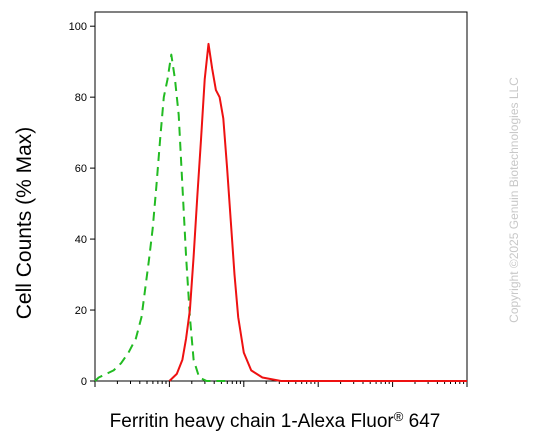  What do you see at coordinates (421, 421) in the screenshot?
I see `x-axis-title-tail: 647` at bounding box center [421, 421].